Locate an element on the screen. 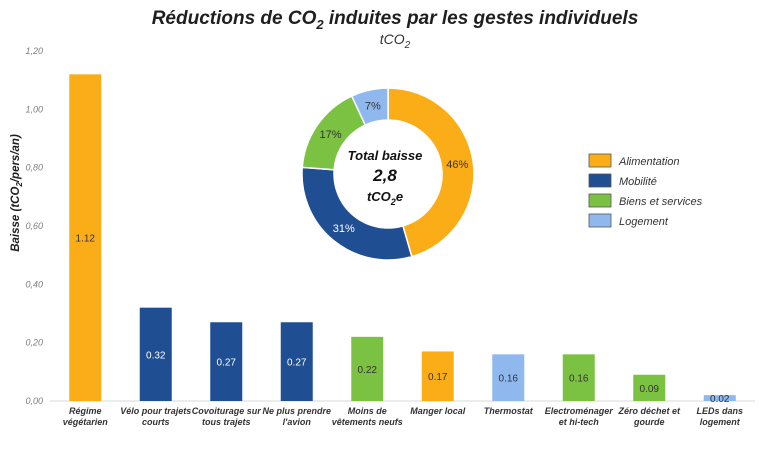 The height and width of the screenshot is (461, 768). x-tick-label: Régime végétarien is located at coordinates (86, 416).